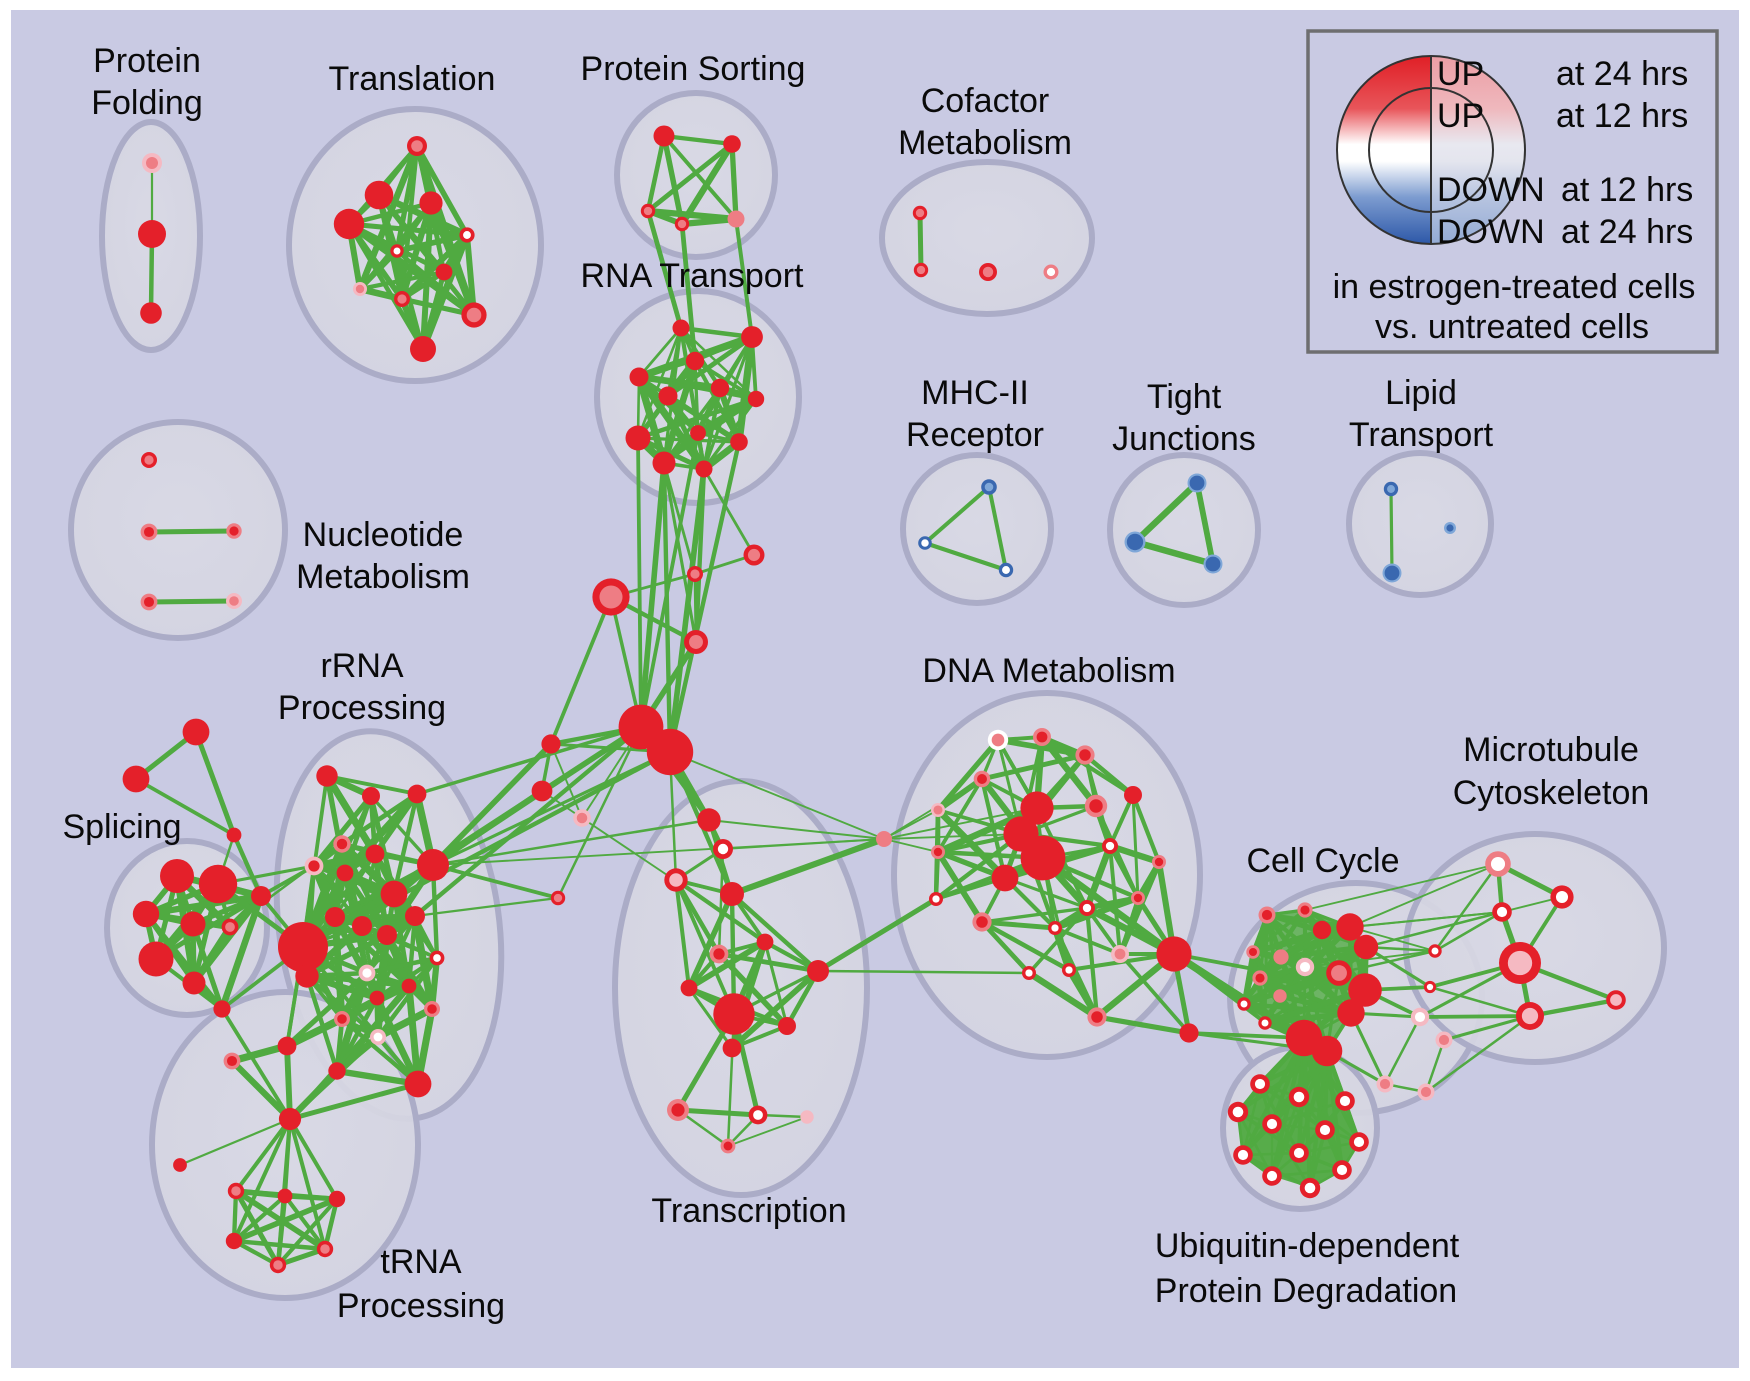 The width and height of the screenshot is (1750, 1381). Describe the element at coordinates (412, 79) in the screenshot. I see `svg-text: Translation` at that location.